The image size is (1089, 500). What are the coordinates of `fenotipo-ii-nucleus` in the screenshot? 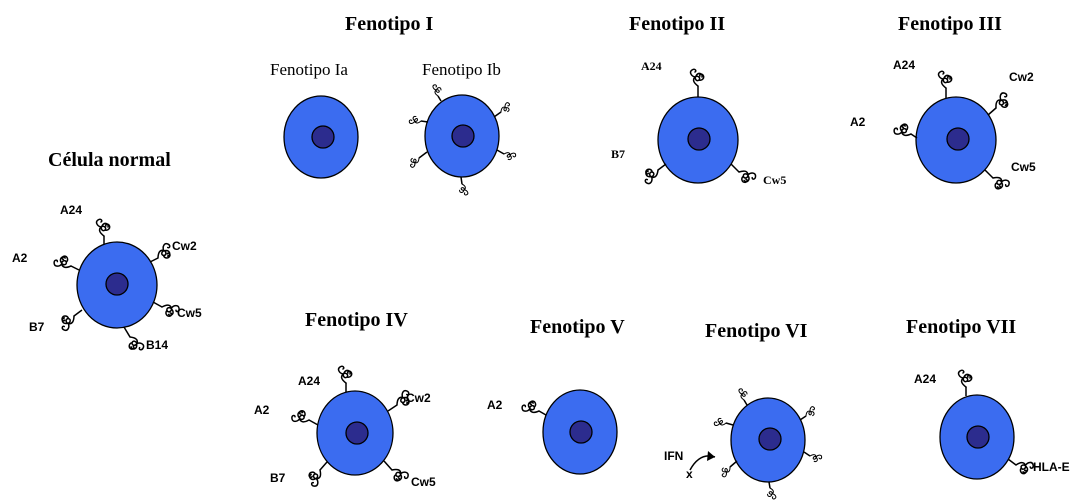 It's located at (699, 139).